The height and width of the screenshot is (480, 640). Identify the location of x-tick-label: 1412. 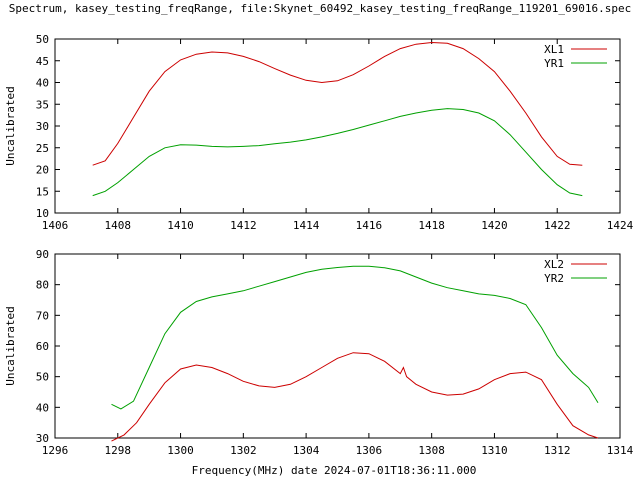
(243, 225).